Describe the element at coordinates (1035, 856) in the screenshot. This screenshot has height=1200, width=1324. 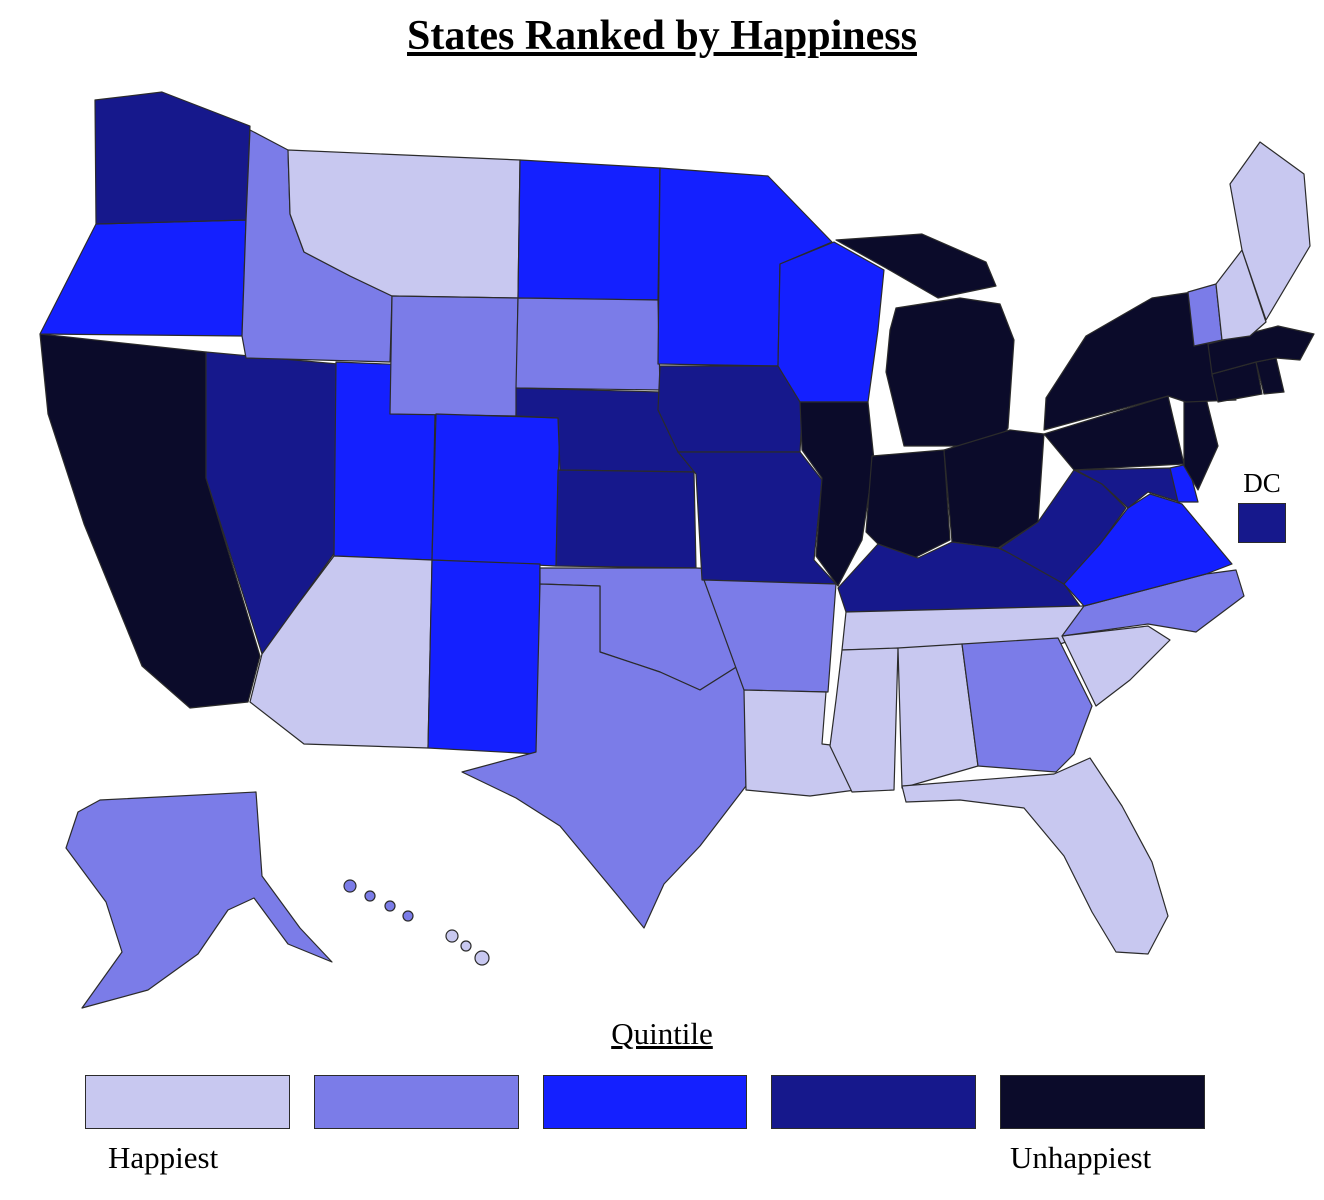
I see `state-florida` at that location.